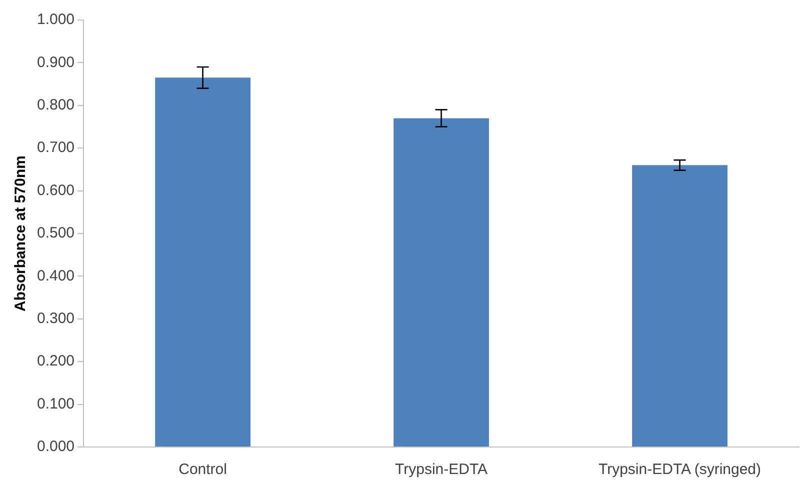 The image size is (811, 495). Describe the element at coordinates (55, 19) in the screenshot. I see `y-tick-label: 1.000` at that location.